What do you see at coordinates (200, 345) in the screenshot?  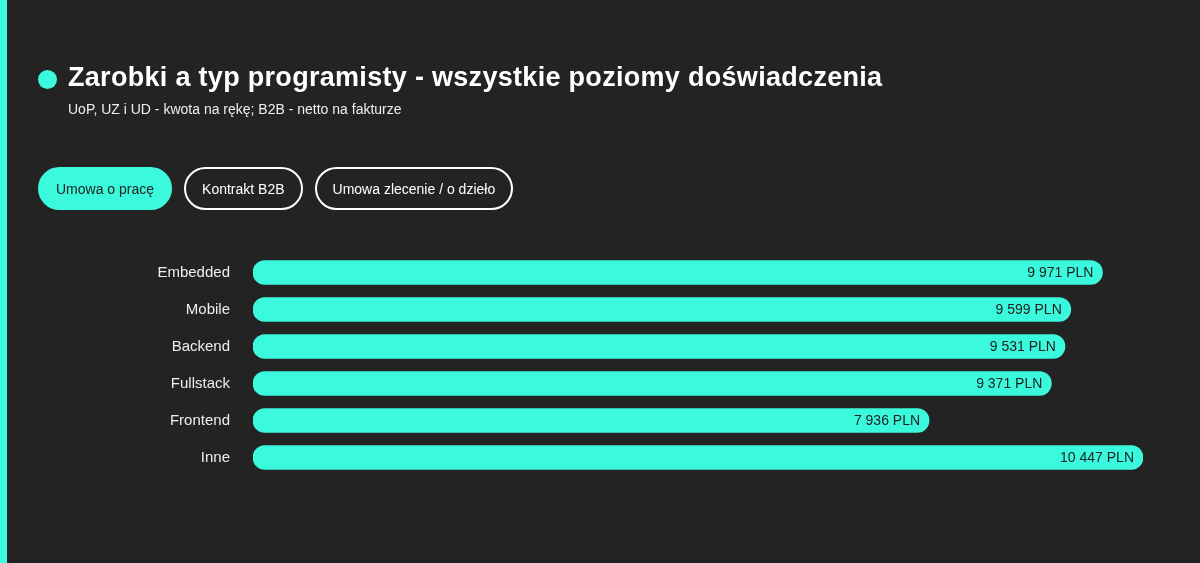 I see `y-tick-label: Backend` at bounding box center [200, 345].